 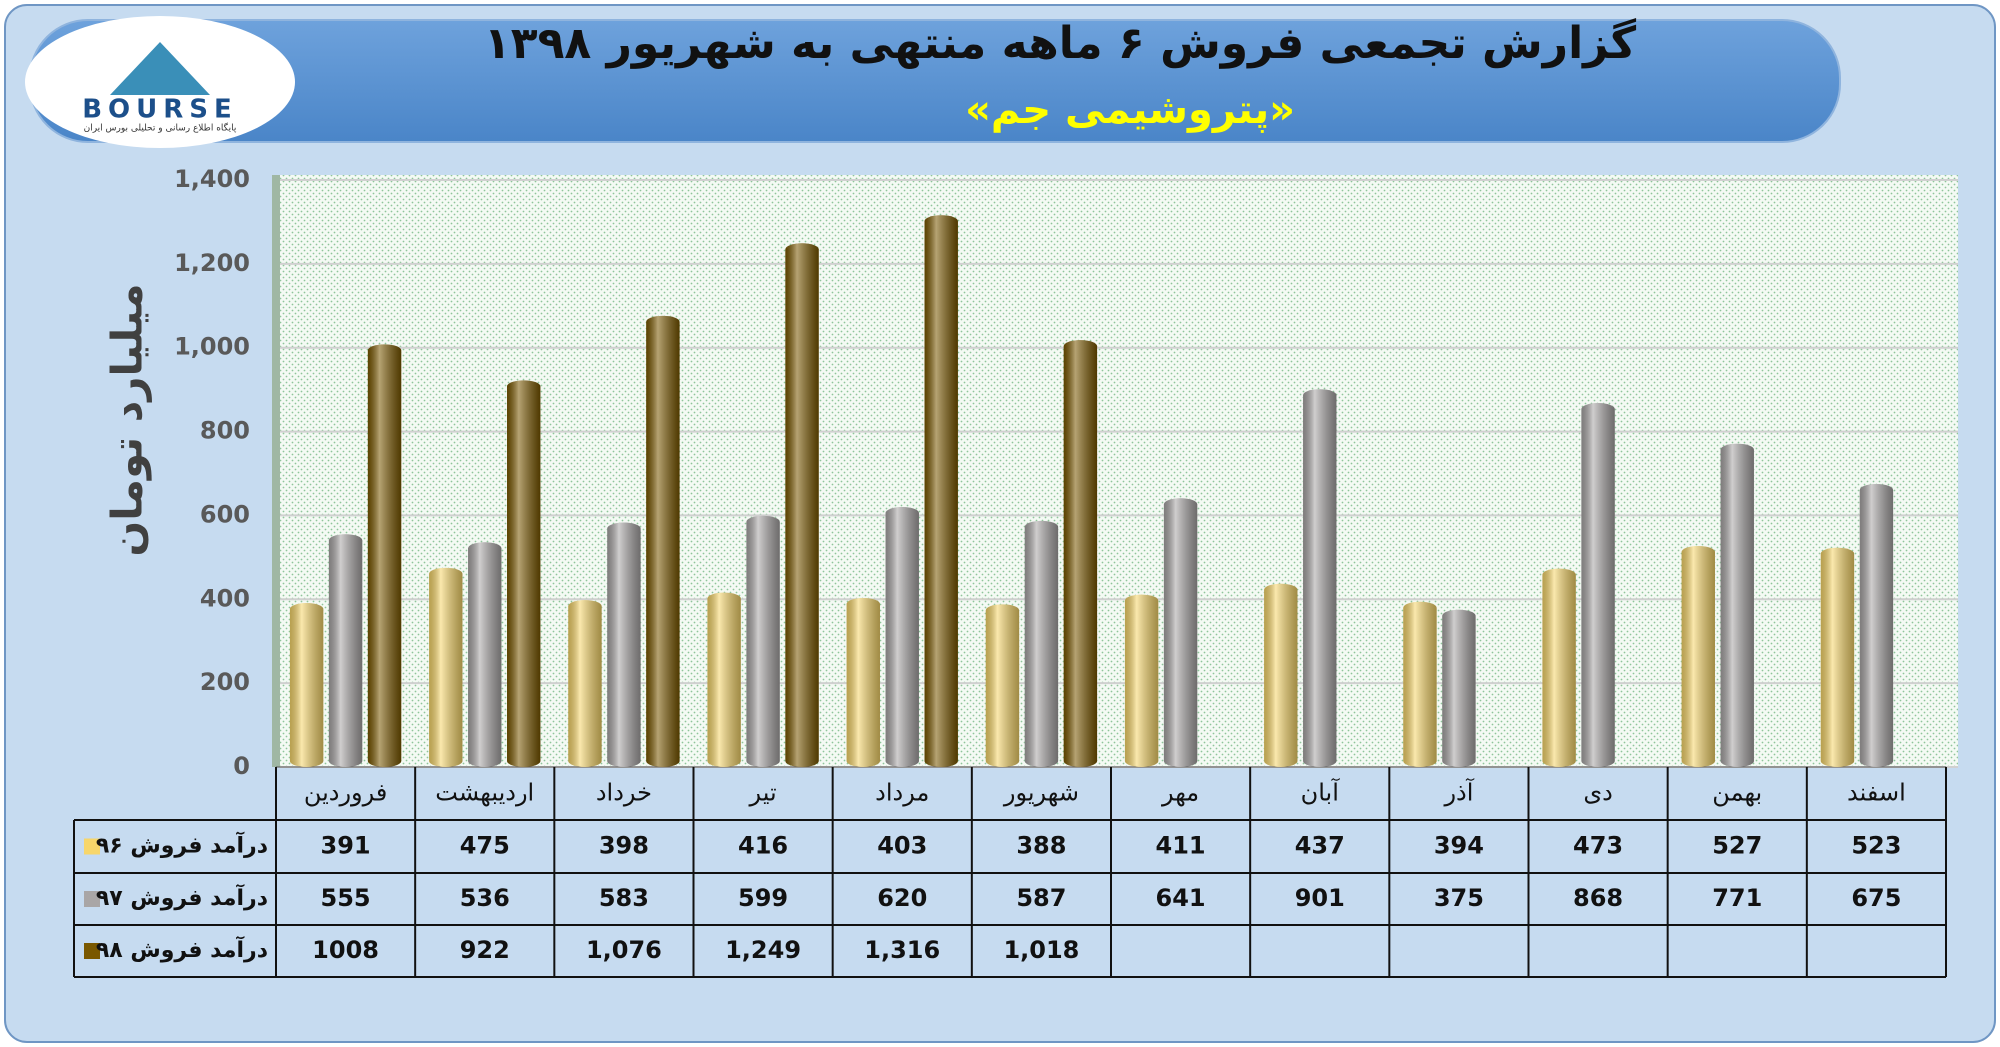 What do you see at coordinates (1597, 793) in the screenshot?
I see `x-tick-label: دی` at bounding box center [1597, 793].